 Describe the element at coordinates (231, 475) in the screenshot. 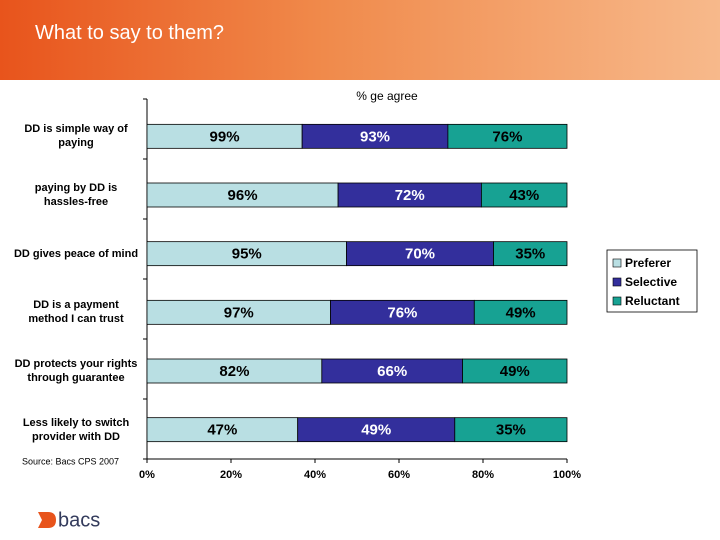

I see `x-tick-label: 20%` at that location.